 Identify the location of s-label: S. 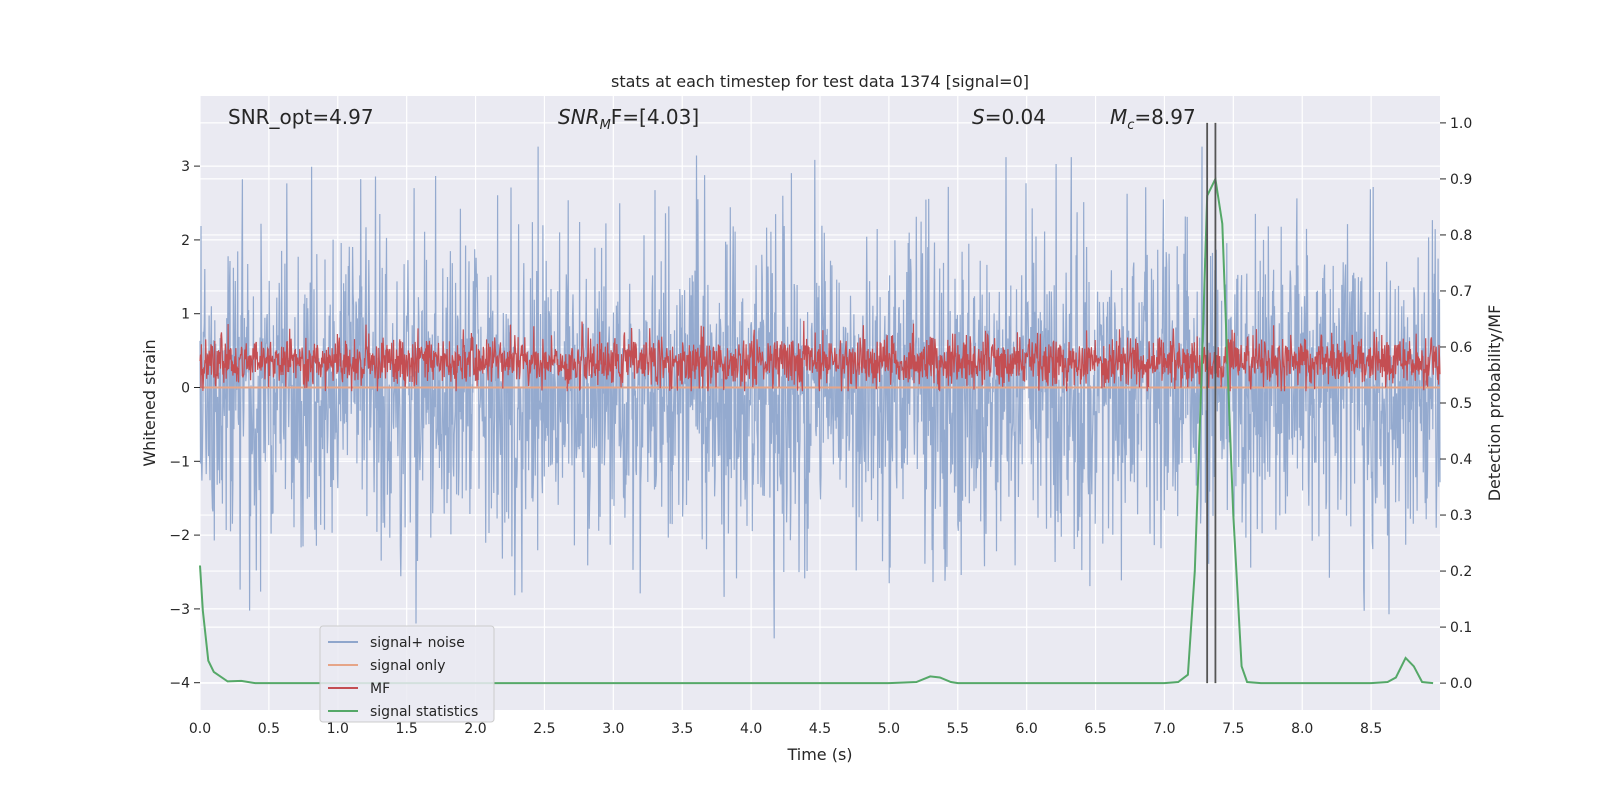
(978, 117).